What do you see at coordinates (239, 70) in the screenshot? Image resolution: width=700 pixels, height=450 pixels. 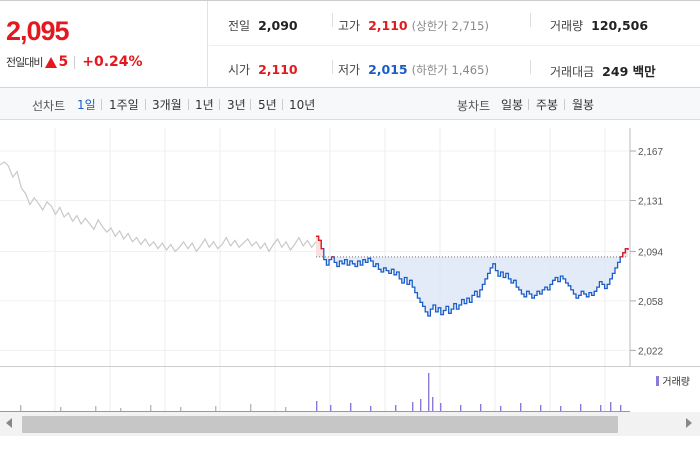 I see `stat-label: 시가` at bounding box center [239, 70].